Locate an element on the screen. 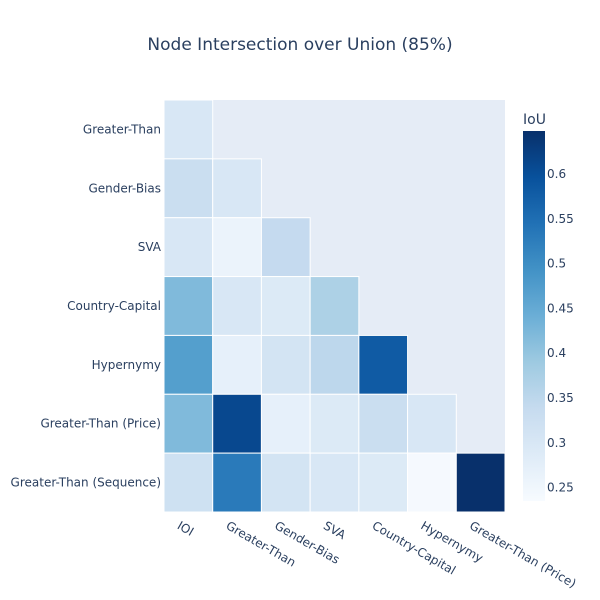 Image resolution: width=600 pixels, height=600 pixels. y-tick-label: Greater-Than is located at coordinates (122, 129).